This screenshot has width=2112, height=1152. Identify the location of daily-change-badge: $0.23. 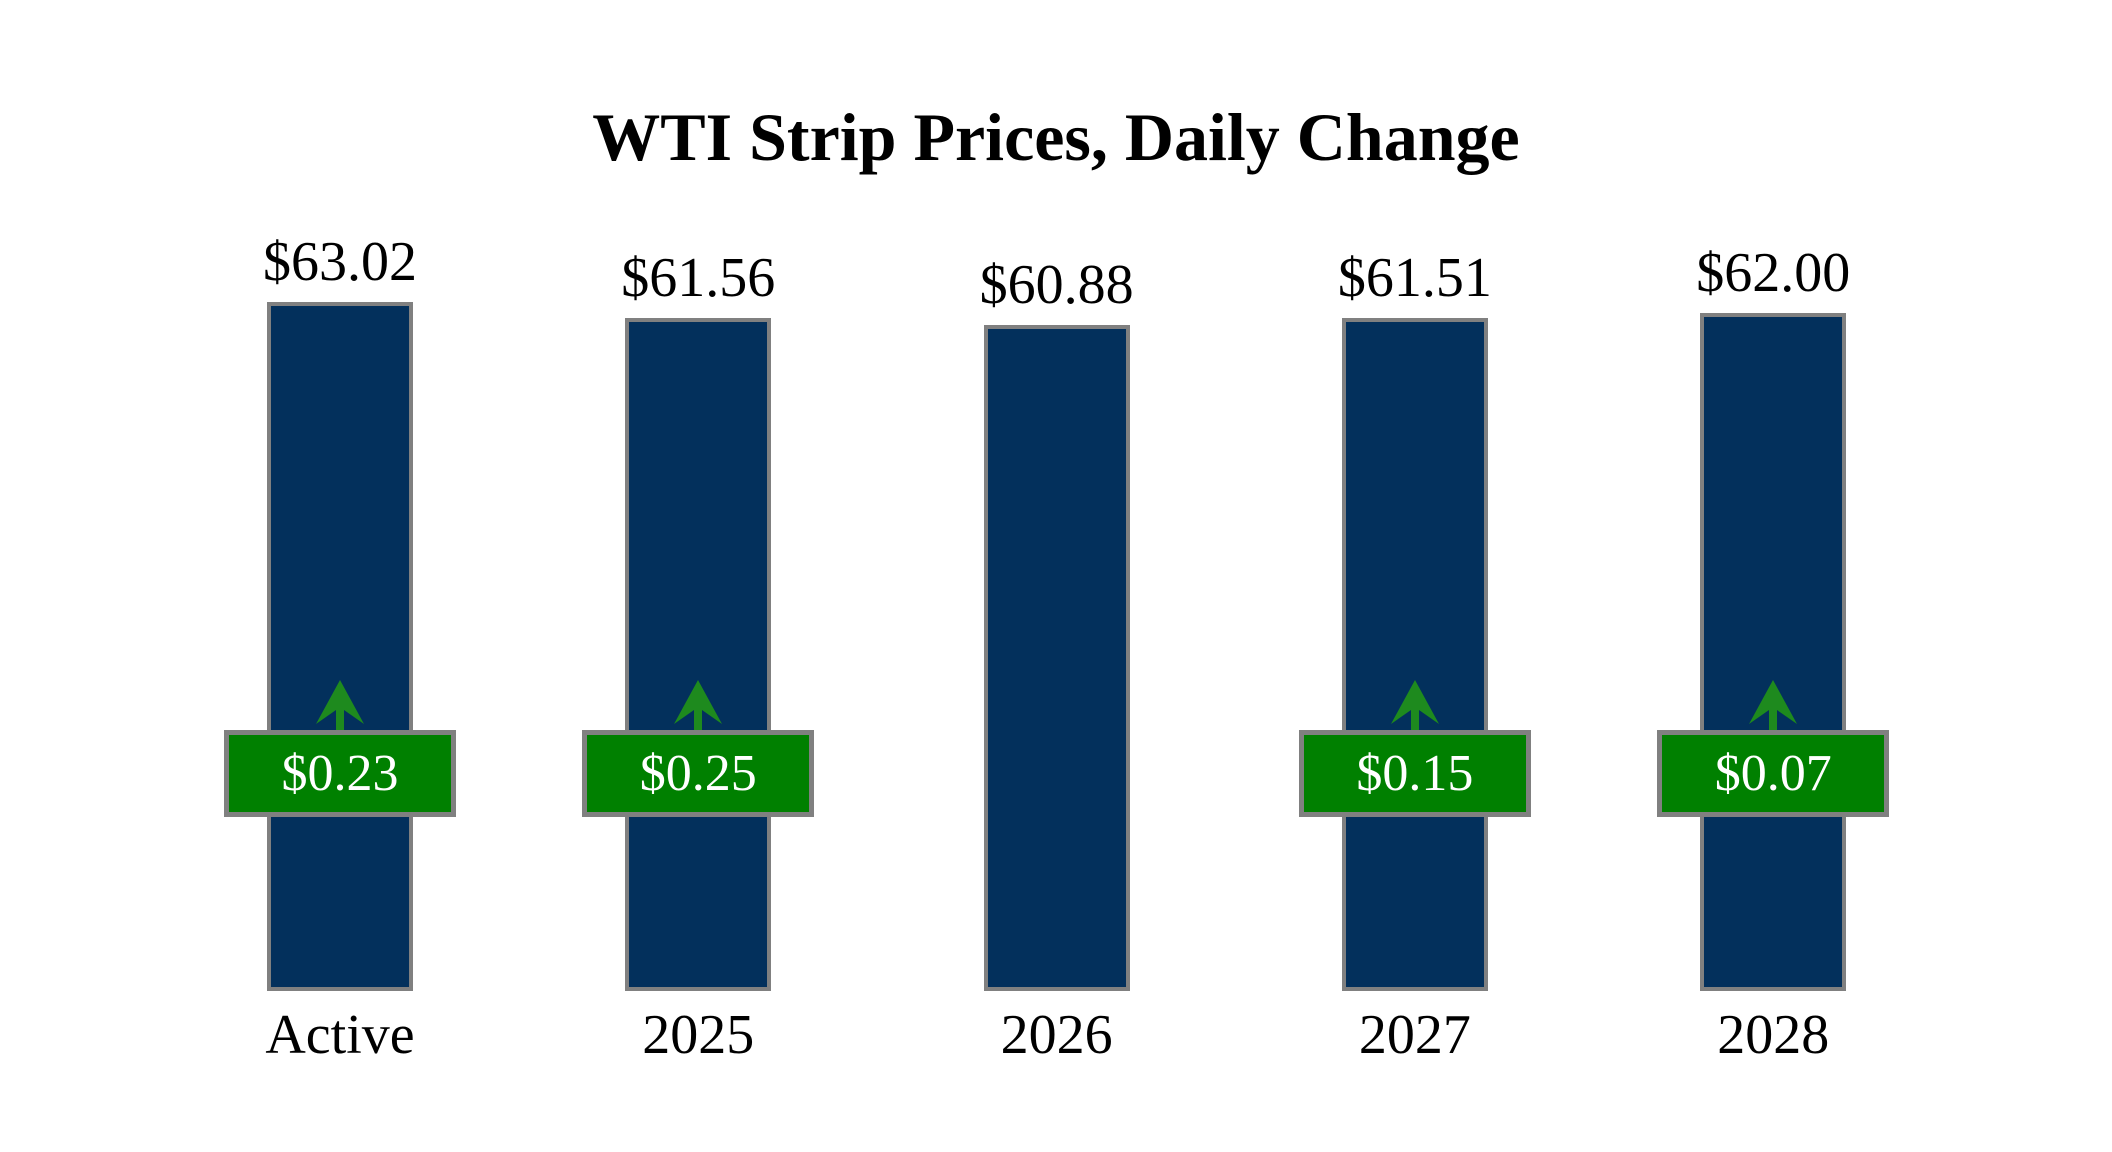
(340, 773).